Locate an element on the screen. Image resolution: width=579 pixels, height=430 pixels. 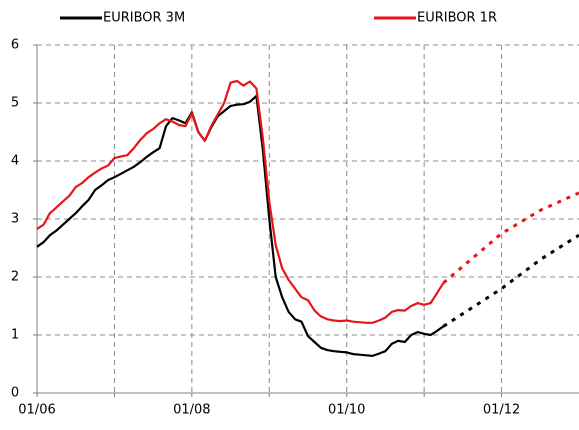
y-tick-label: 3 is located at coordinates (15, 219).